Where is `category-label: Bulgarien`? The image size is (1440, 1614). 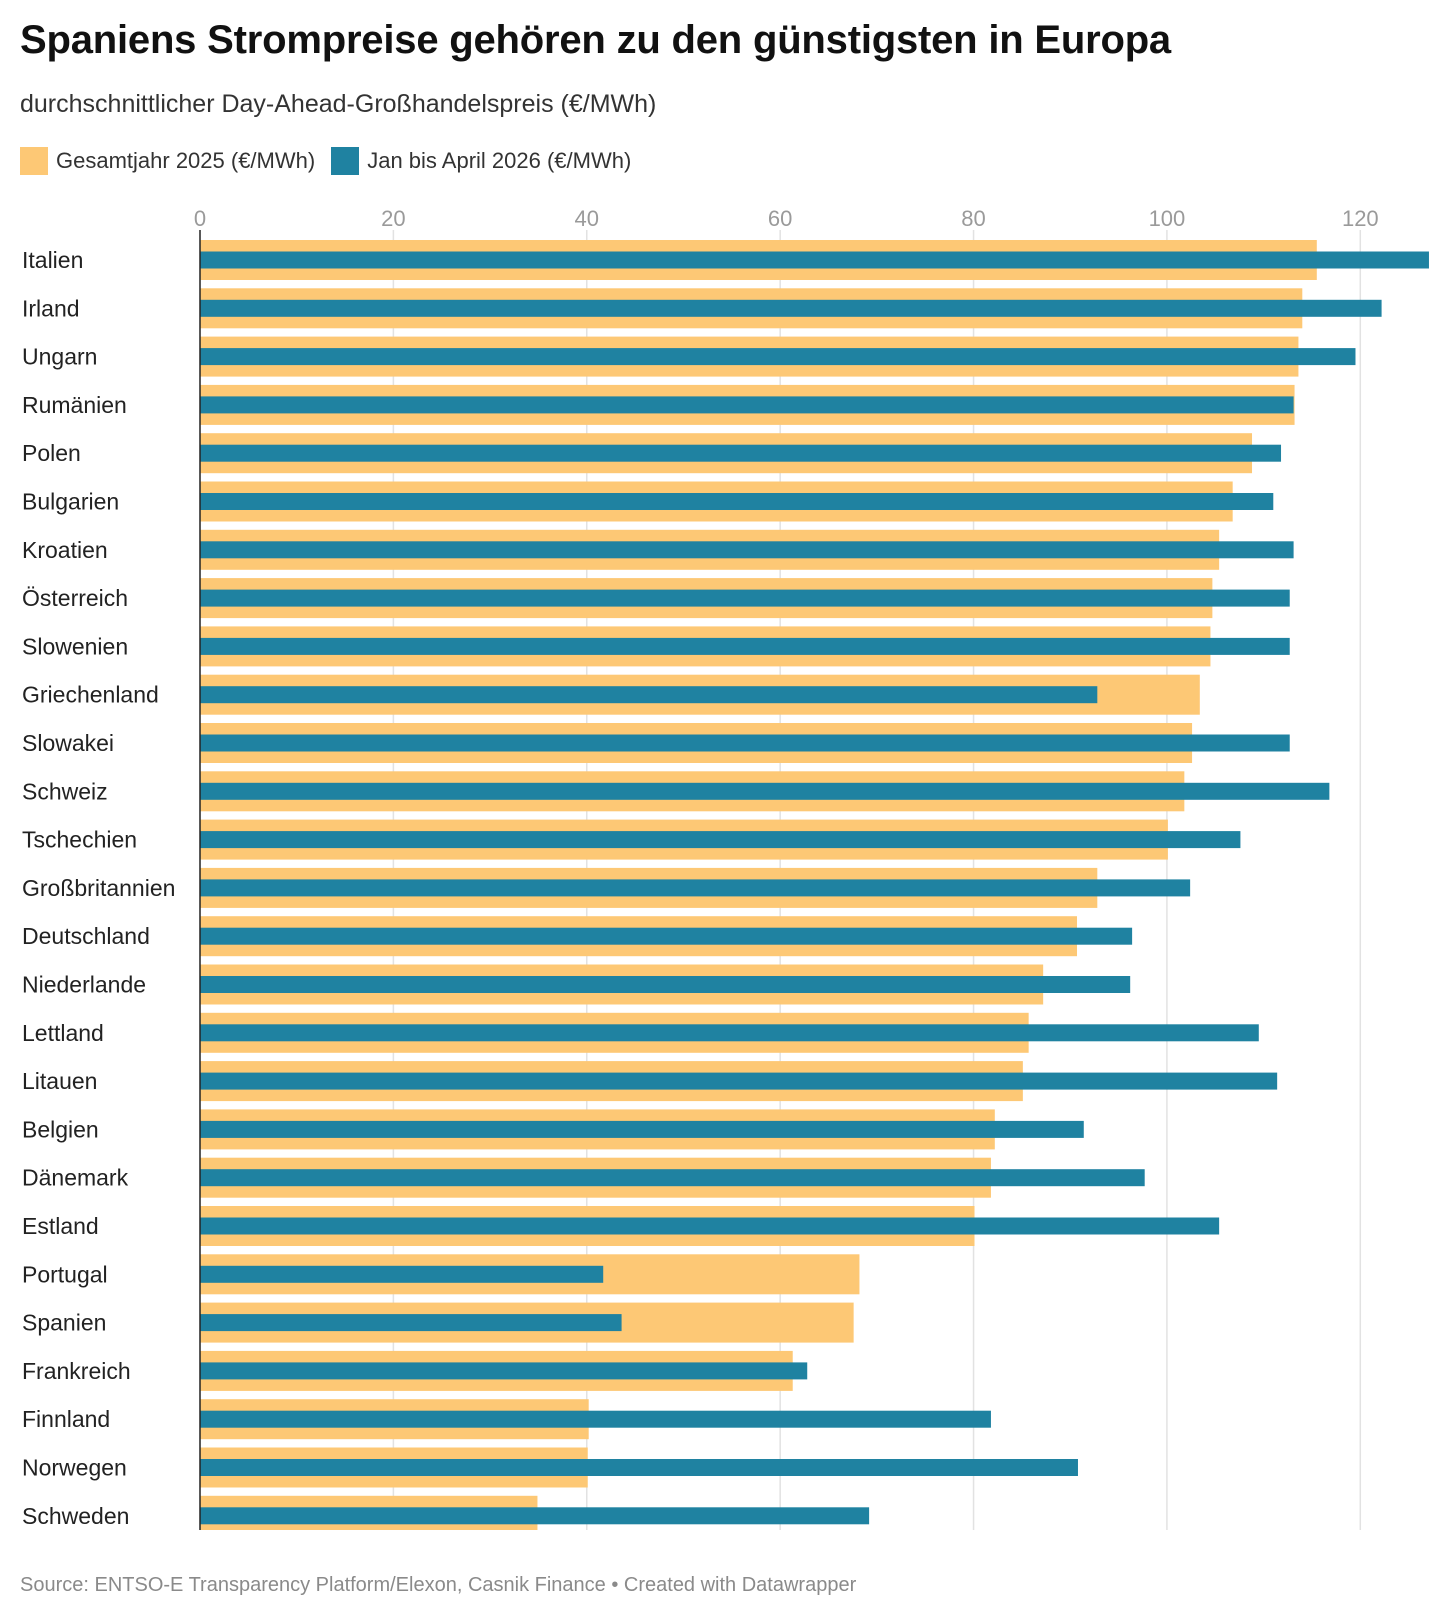
category-label: Bulgarien is located at coordinates (70, 502).